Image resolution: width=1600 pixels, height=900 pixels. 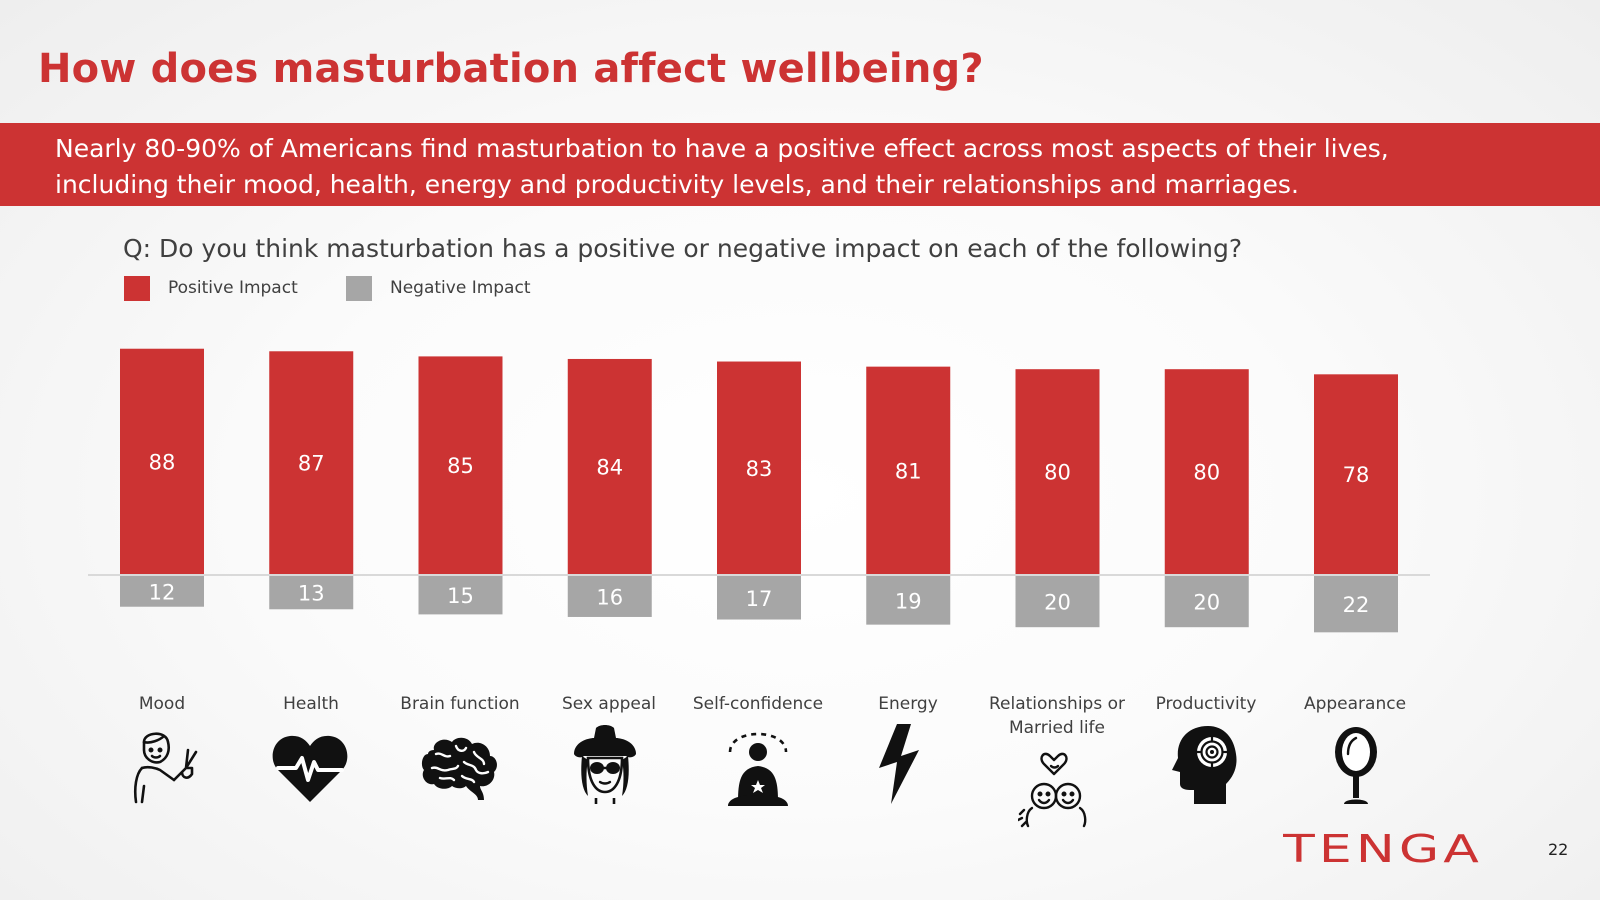 What do you see at coordinates (899, 764) in the screenshot?
I see `lightning-bolt-icon` at bounding box center [899, 764].